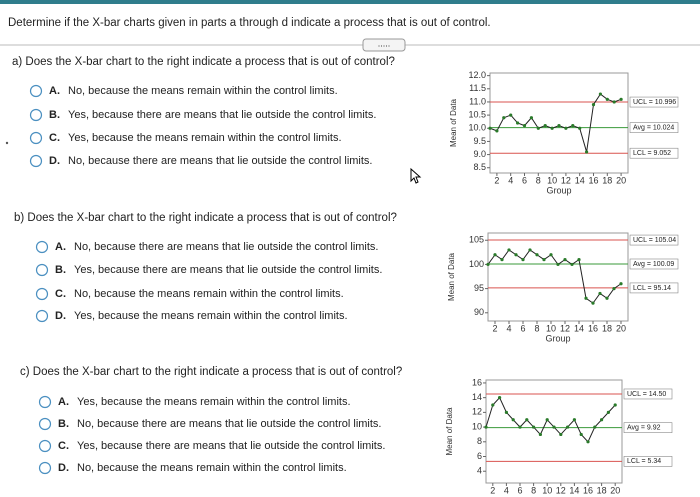  I want to click on y-tick-label: 4, so click(479, 471).